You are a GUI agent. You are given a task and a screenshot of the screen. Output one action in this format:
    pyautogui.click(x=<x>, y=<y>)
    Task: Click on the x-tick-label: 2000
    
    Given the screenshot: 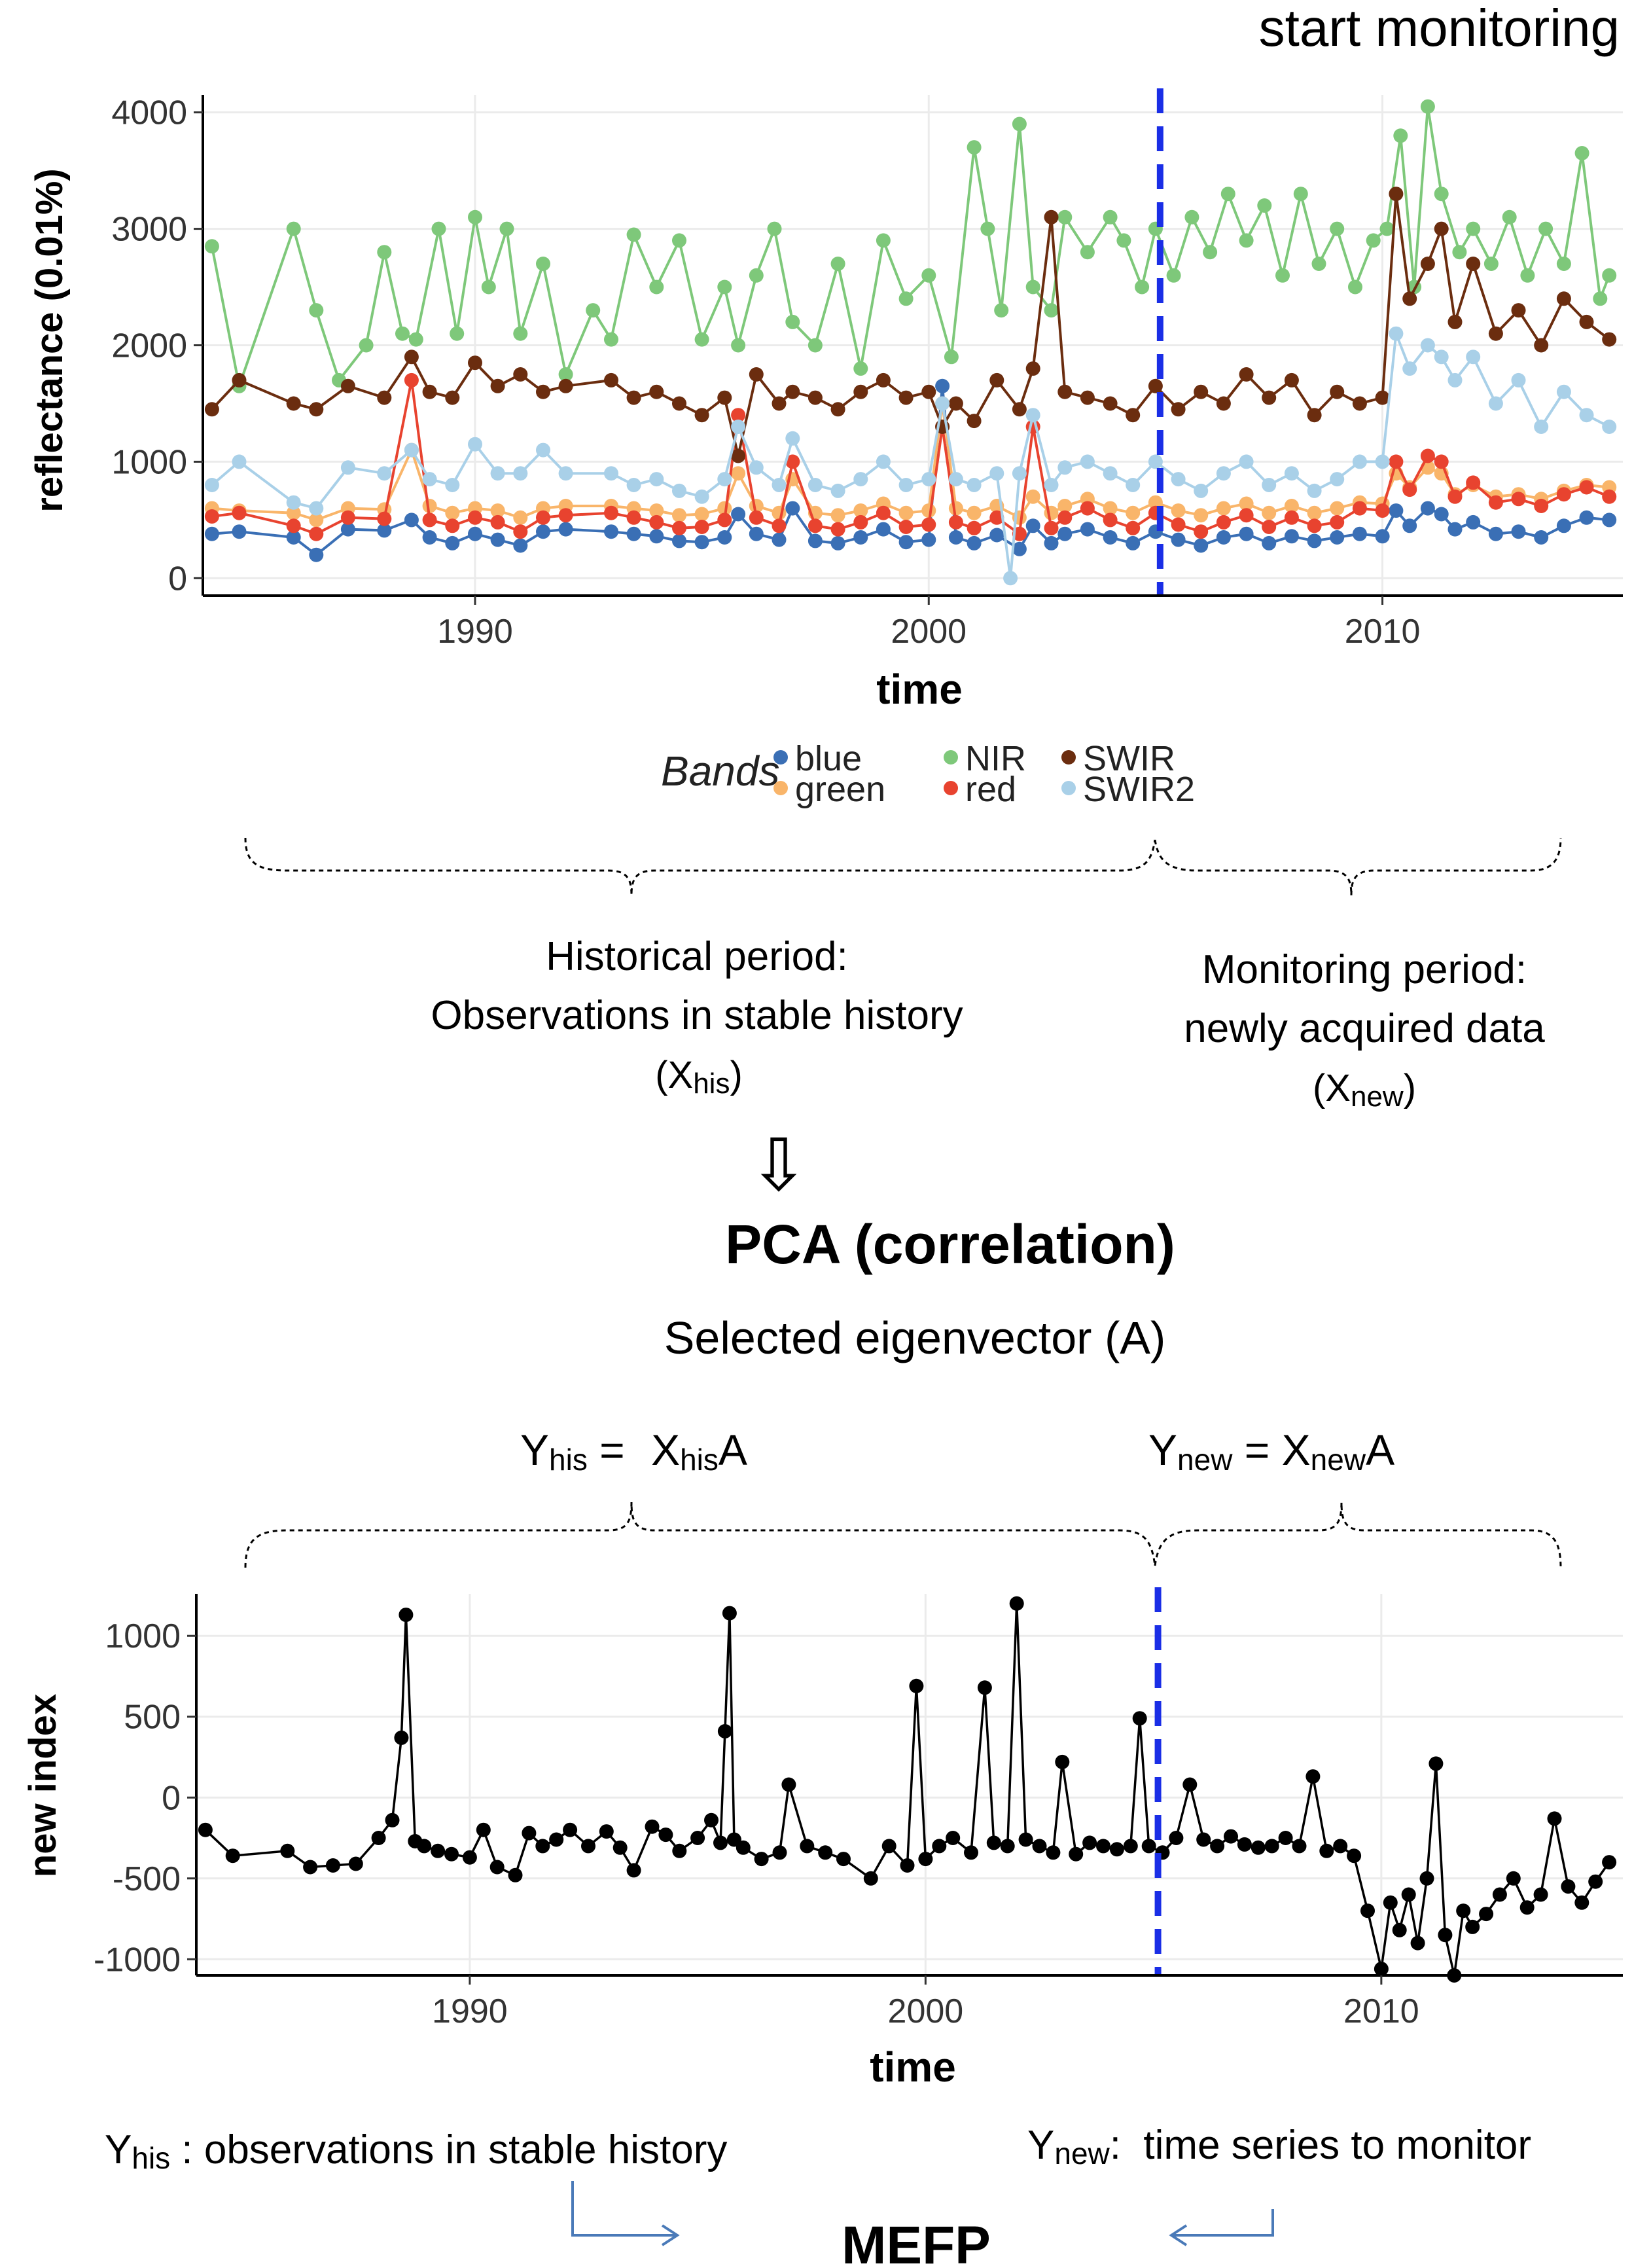 What is the action you would take?
    pyautogui.click(x=929, y=632)
    